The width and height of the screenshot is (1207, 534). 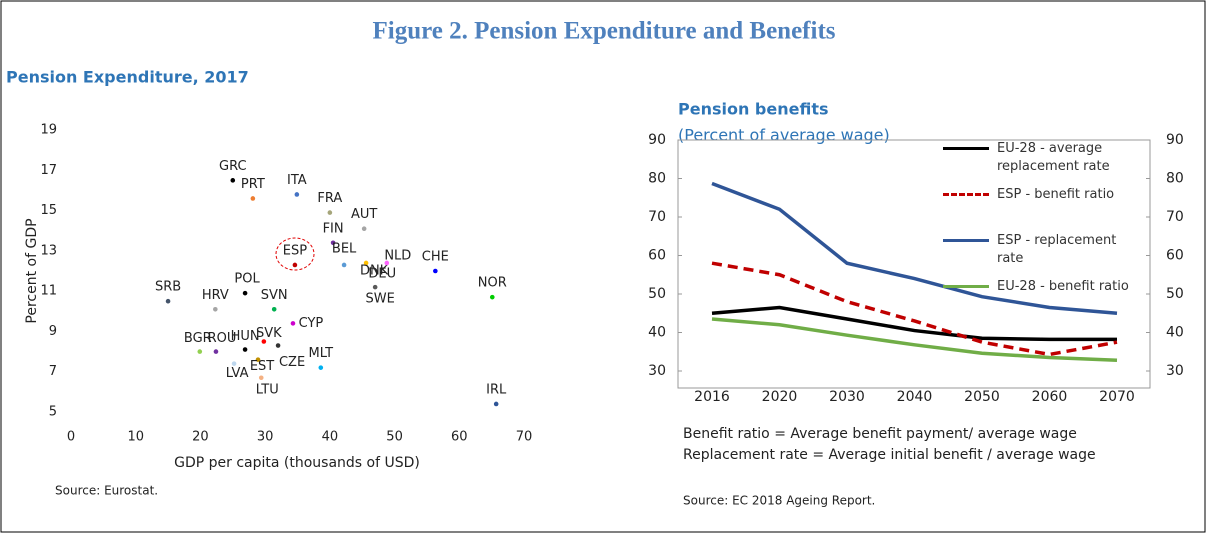 What do you see at coordinates (753, 109) in the screenshot?
I see `chart-title: Pension benefits` at bounding box center [753, 109].